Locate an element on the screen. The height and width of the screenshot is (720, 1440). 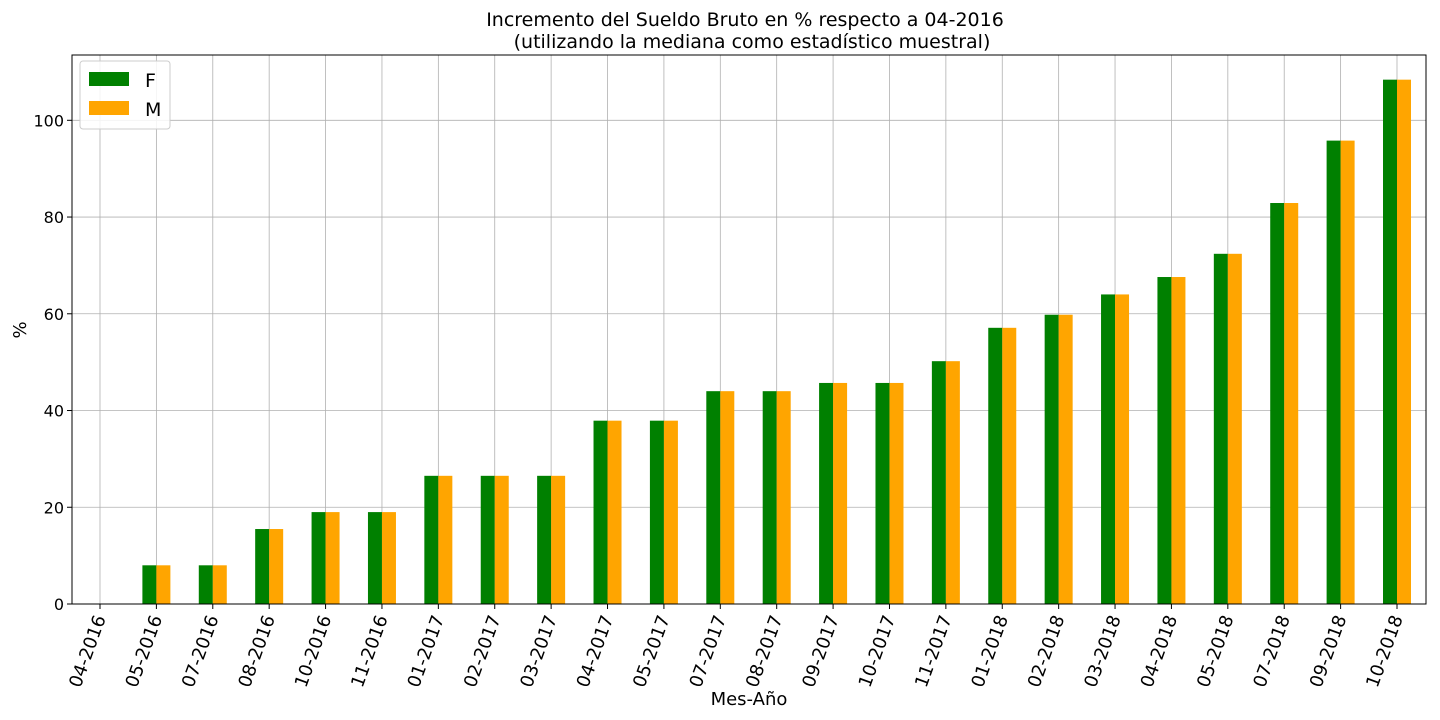
y-tick-label: 60 is located at coordinates (54, 314).